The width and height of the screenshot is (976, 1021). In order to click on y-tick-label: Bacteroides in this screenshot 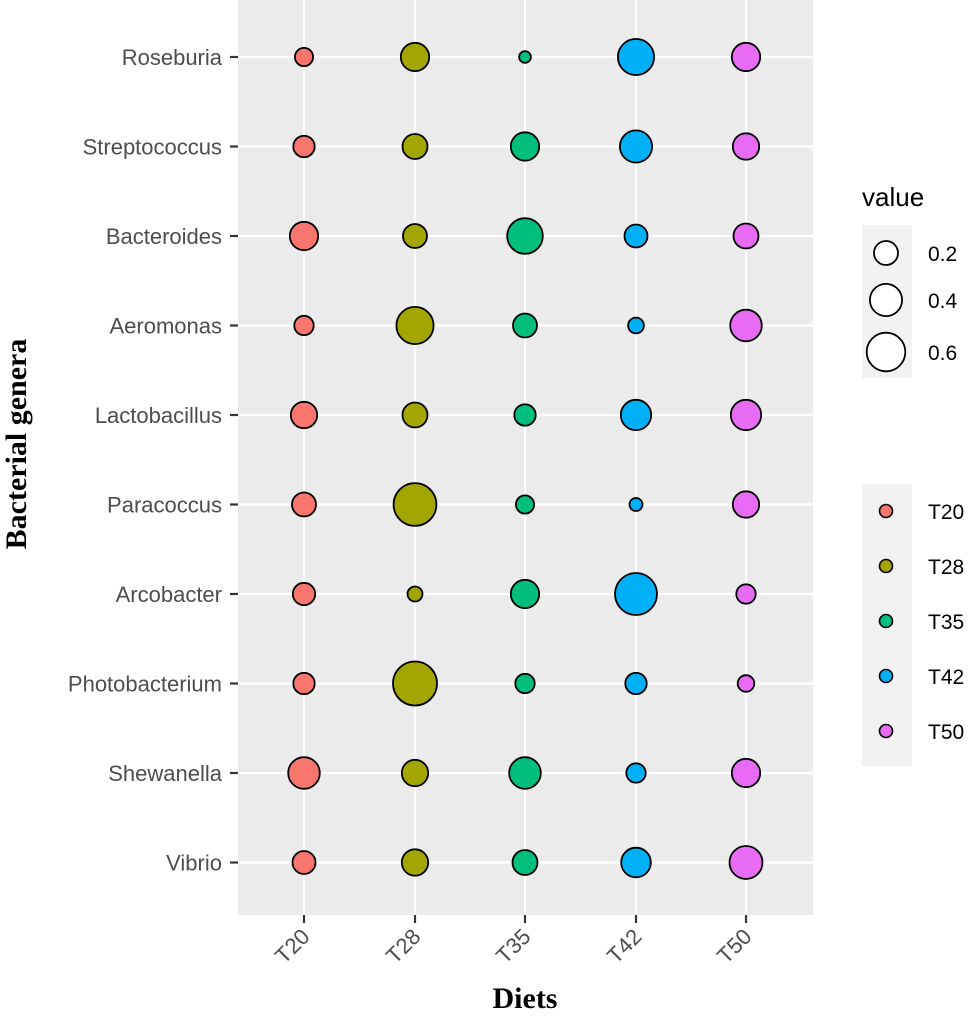, I will do `click(164, 236)`.